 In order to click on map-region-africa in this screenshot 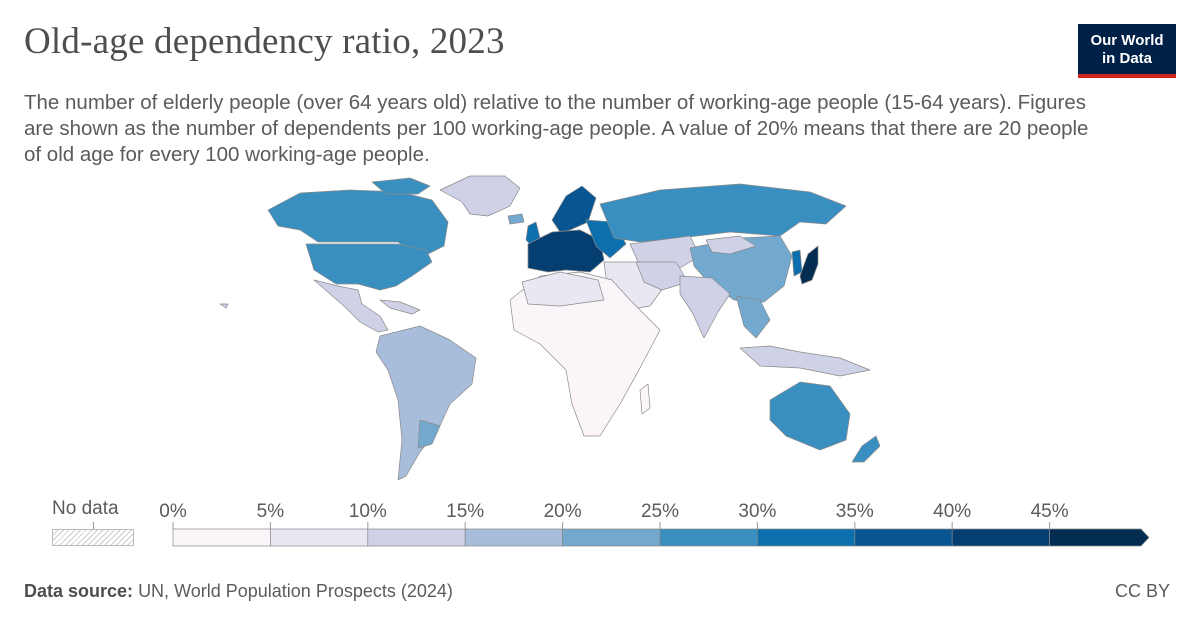, I will do `click(585, 354)`.